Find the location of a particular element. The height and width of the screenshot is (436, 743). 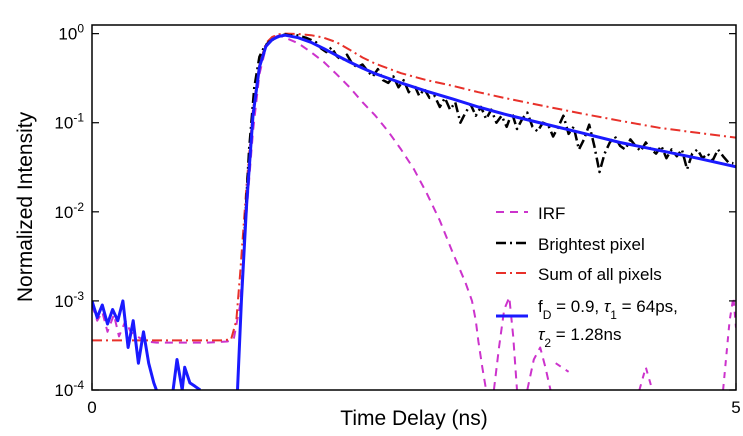

legend-label-brightest: Brightest pixel is located at coordinates (591, 244).